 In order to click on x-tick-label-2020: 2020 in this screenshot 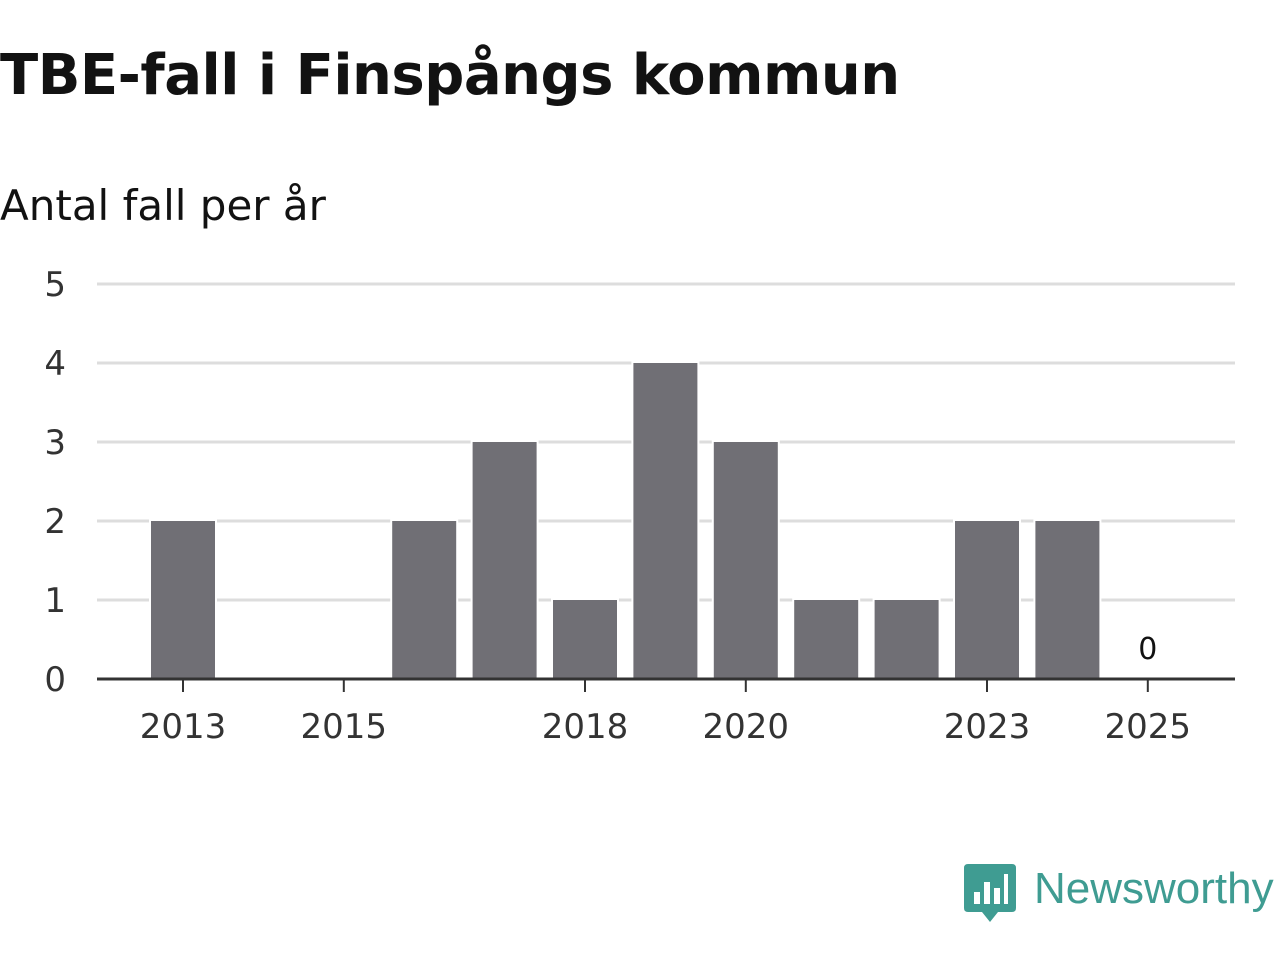, I will do `click(746, 727)`.